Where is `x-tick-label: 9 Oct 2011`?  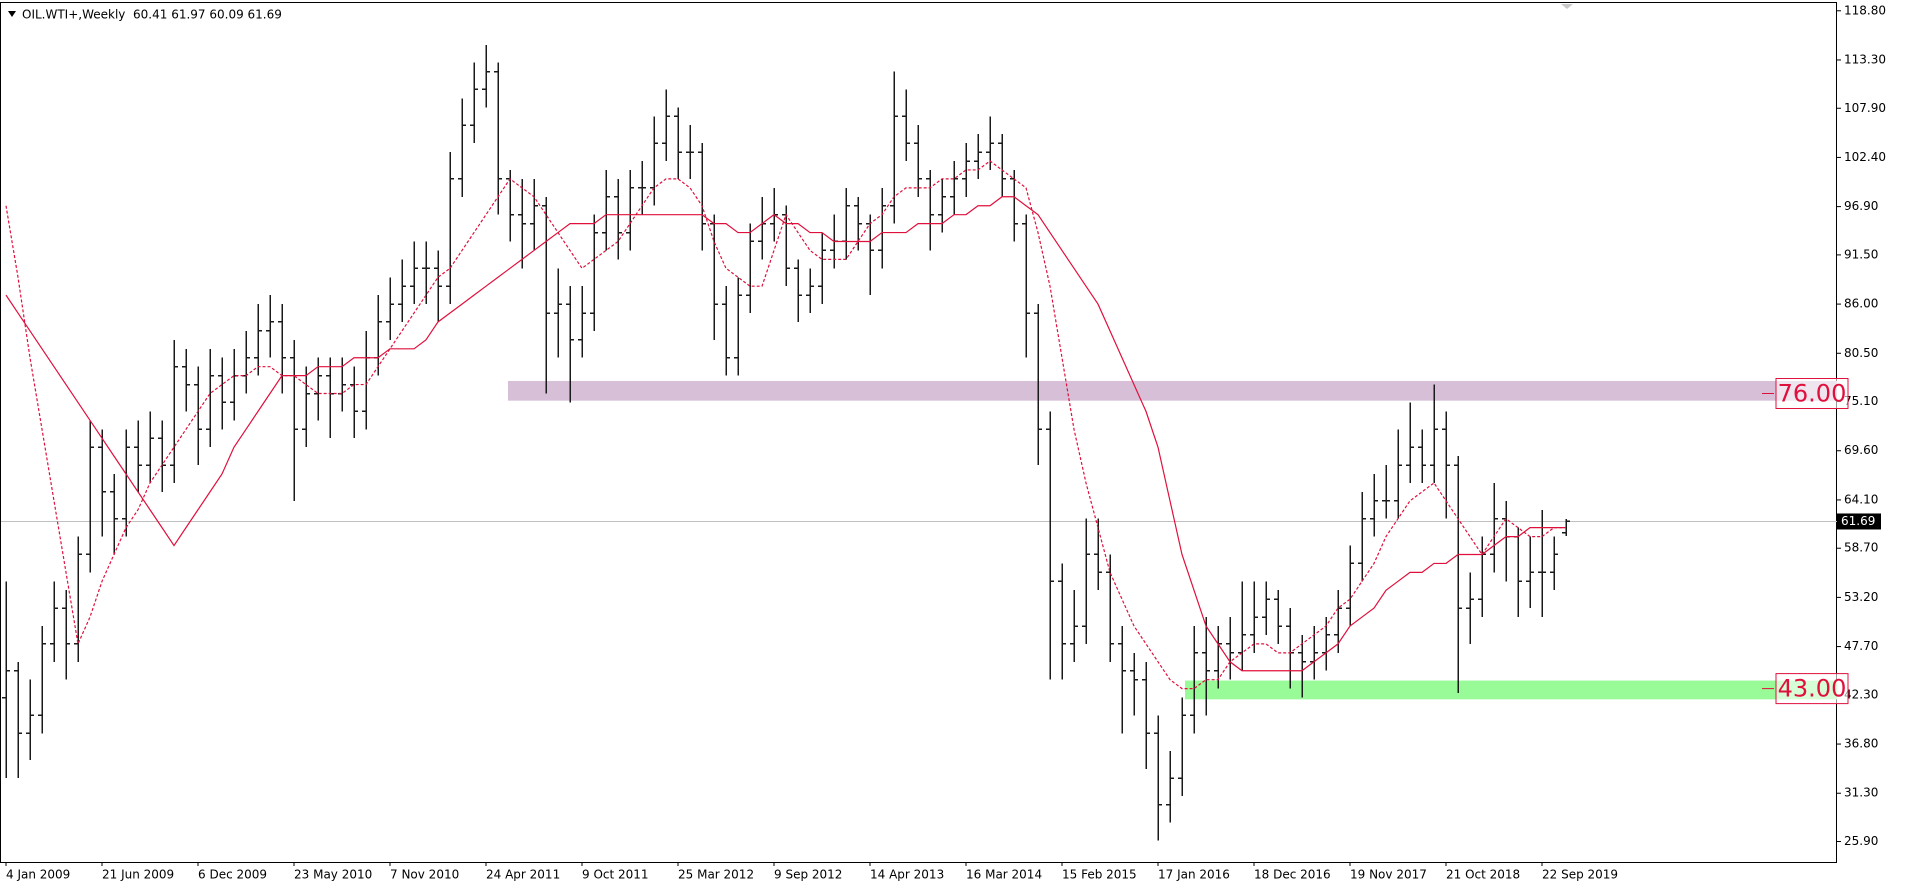
x-tick-label: 9 Oct 2011 is located at coordinates (615, 875).